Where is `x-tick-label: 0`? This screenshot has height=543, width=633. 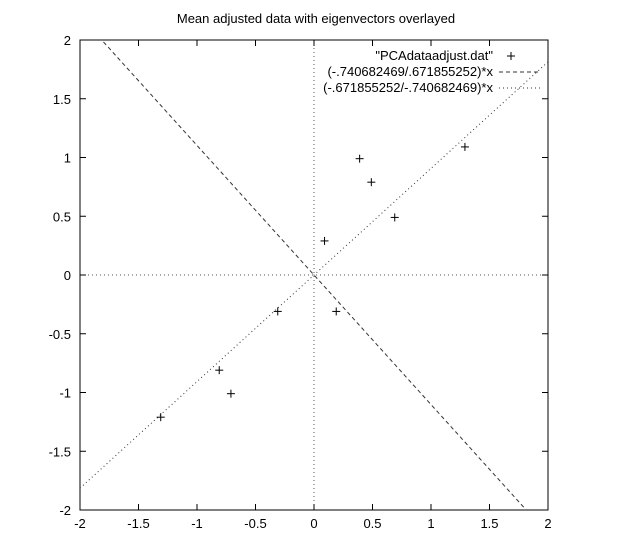 x-tick-label: 0 is located at coordinates (313, 523).